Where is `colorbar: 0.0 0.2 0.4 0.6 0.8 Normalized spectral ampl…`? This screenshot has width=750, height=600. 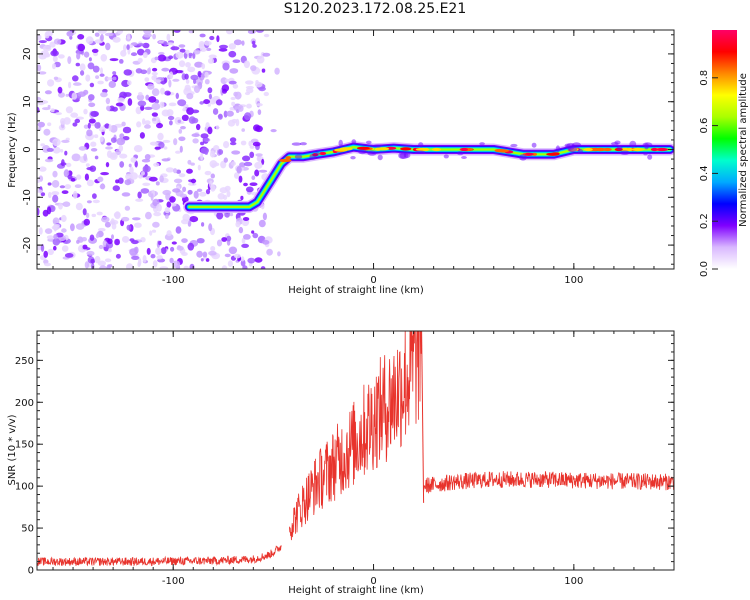 colorbar: 0.0 0.2 0.4 0.6 0.8 Normalized spectral ampl… is located at coordinates (724, 153).